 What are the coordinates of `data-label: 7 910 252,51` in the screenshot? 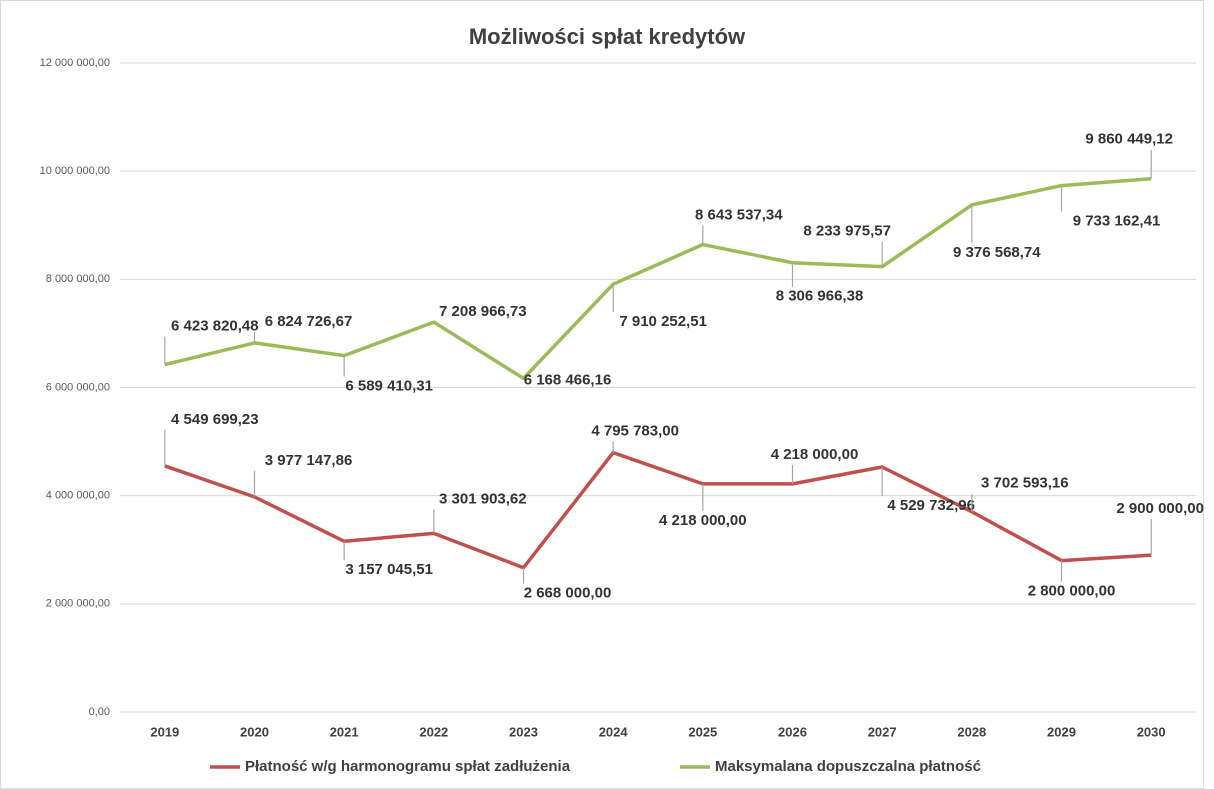 It's located at (663, 321).